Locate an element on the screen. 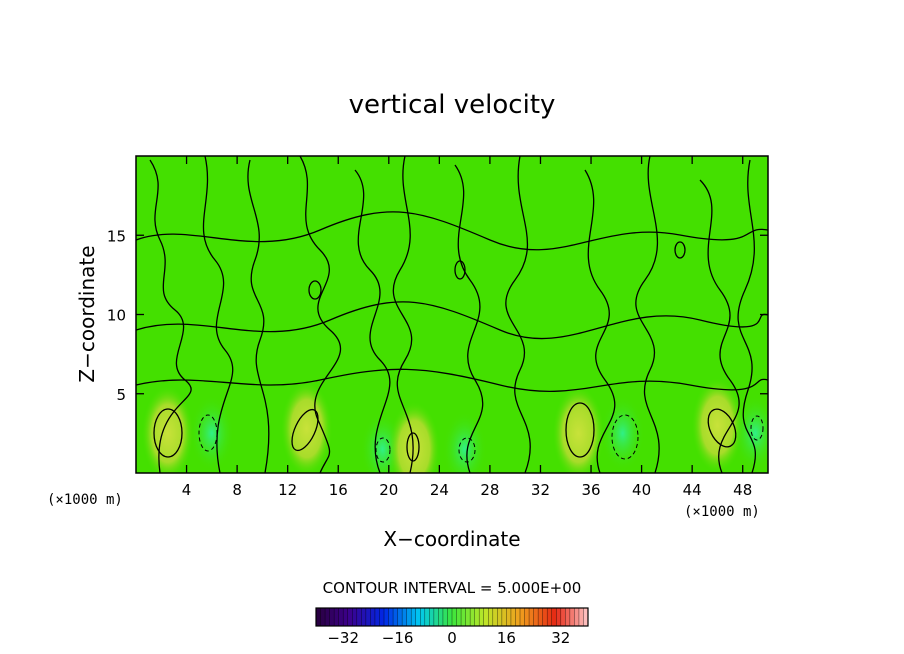 This screenshot has height=654, width=904. x-unit-label: (×1000 m) is located at coordinates (722, 512).